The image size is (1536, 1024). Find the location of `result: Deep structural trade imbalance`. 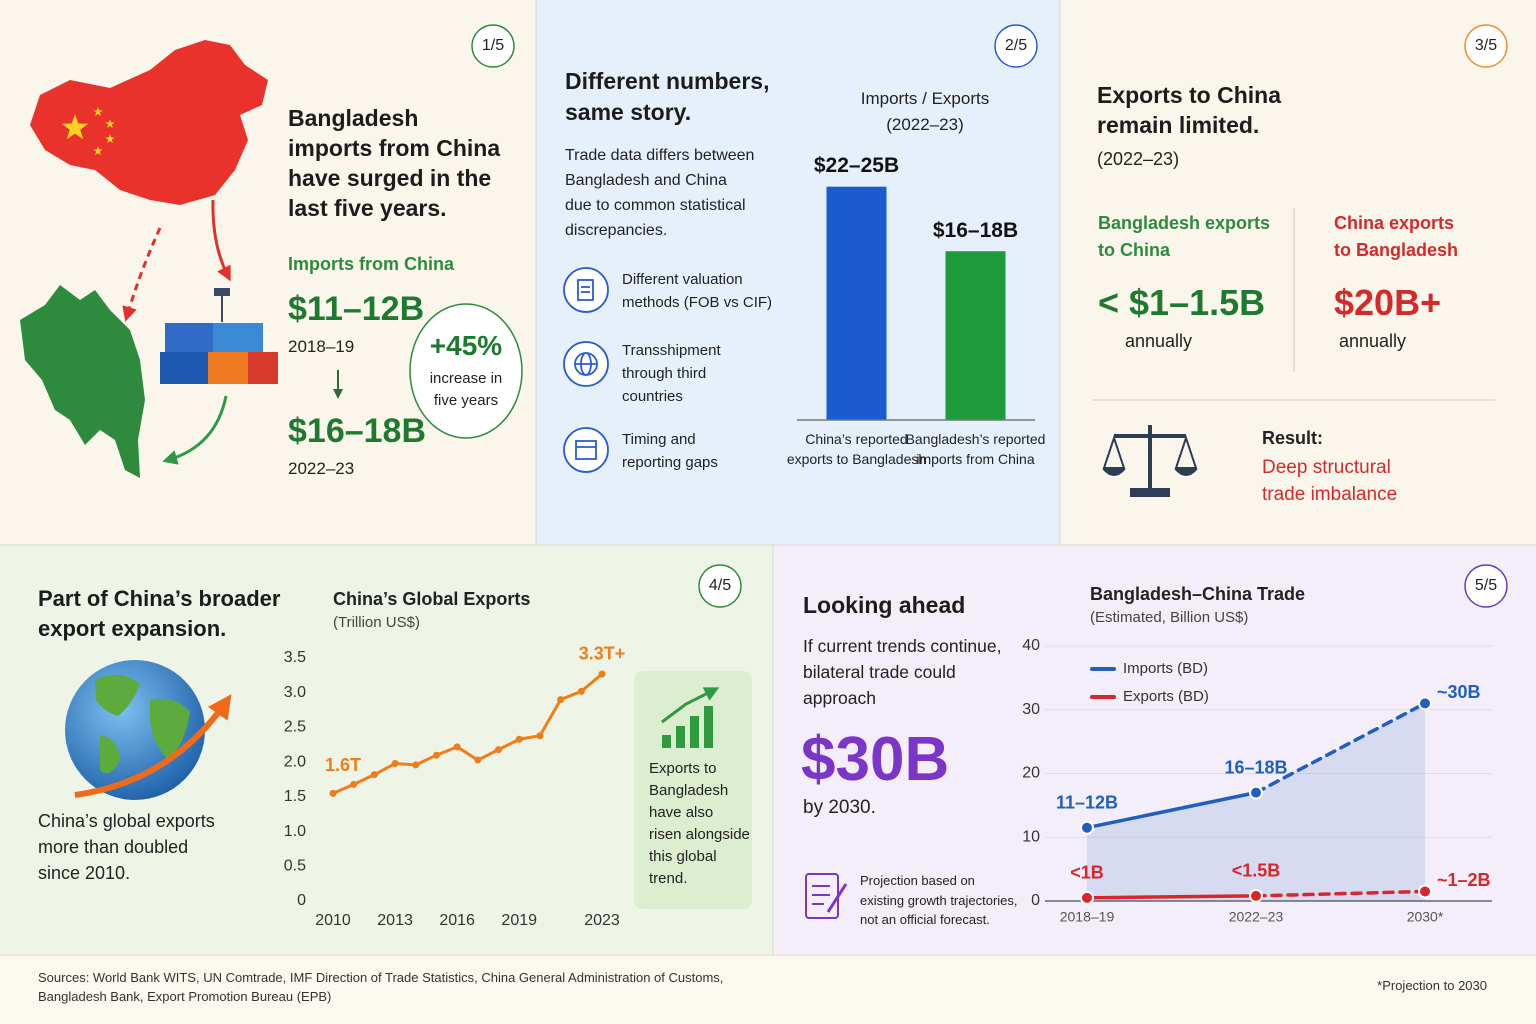

result: Deep structural trade imbalance is located at coordinates (1330, 481).